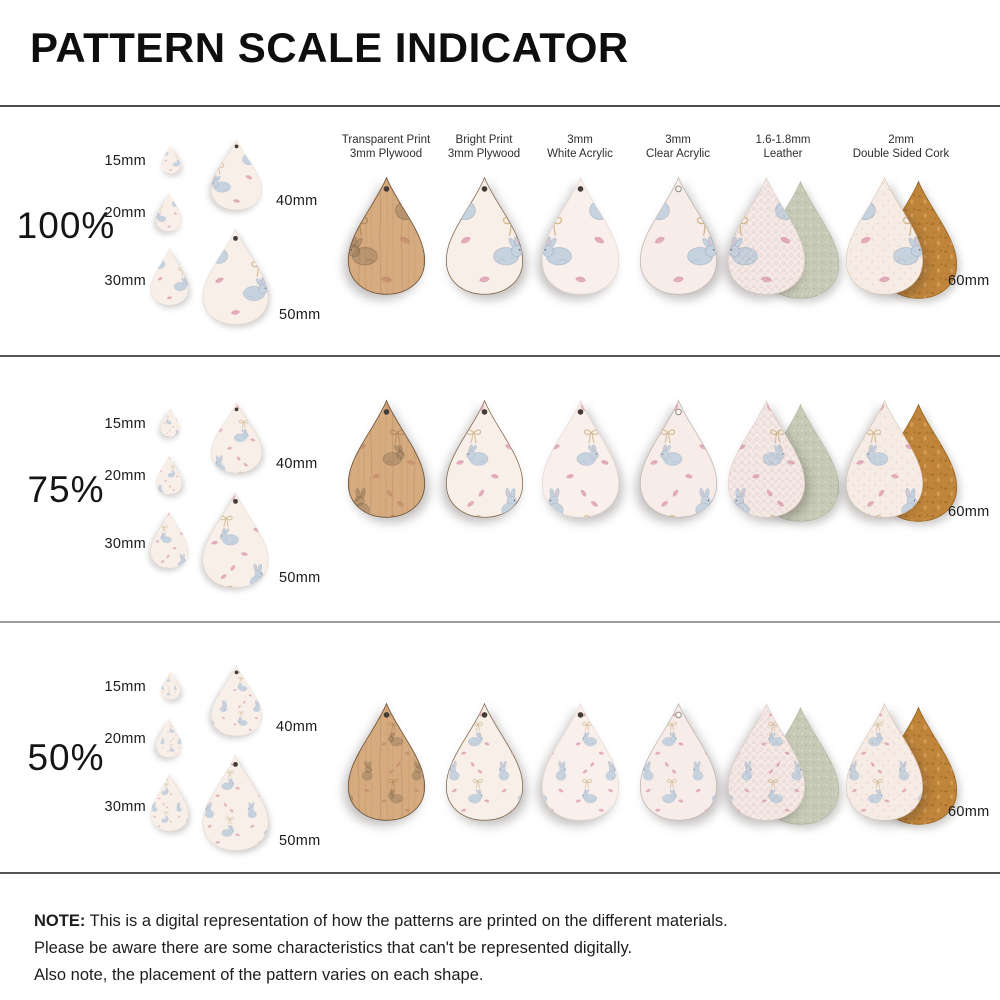 The height and width of the screenshot is (1000, 1000). What do you see at coordinates (386, 140) in the screenshot?
I see `material-header-line1: Transparent Print` at bounding box center [386, 140].